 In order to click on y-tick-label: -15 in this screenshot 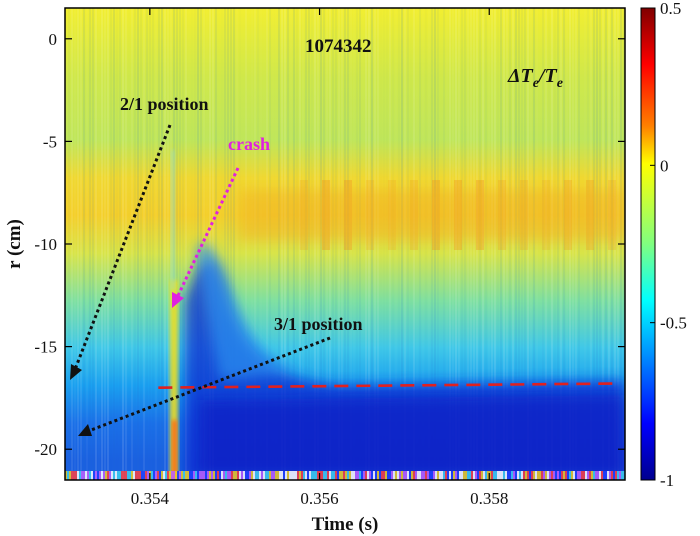, I will do `click(45, 347)`.